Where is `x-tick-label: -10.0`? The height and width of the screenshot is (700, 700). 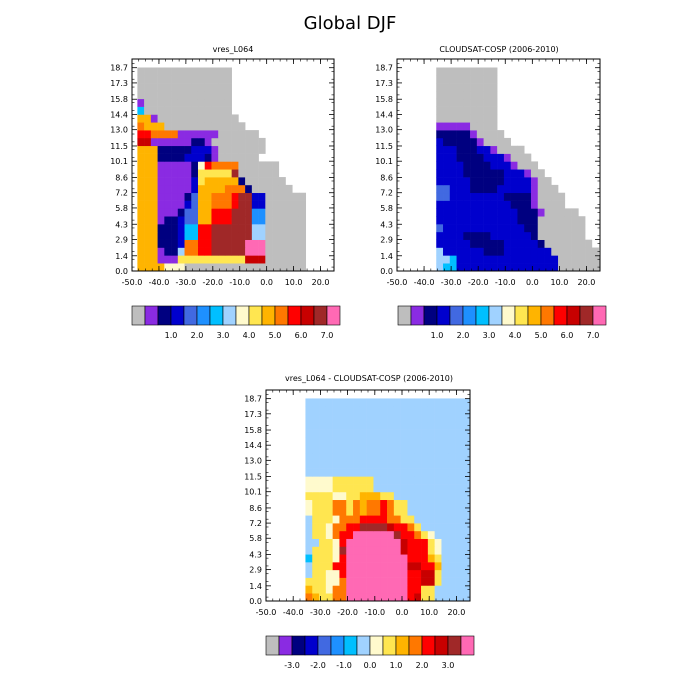
x-tick-label: -10.0 is located at coordinates (239, 282).